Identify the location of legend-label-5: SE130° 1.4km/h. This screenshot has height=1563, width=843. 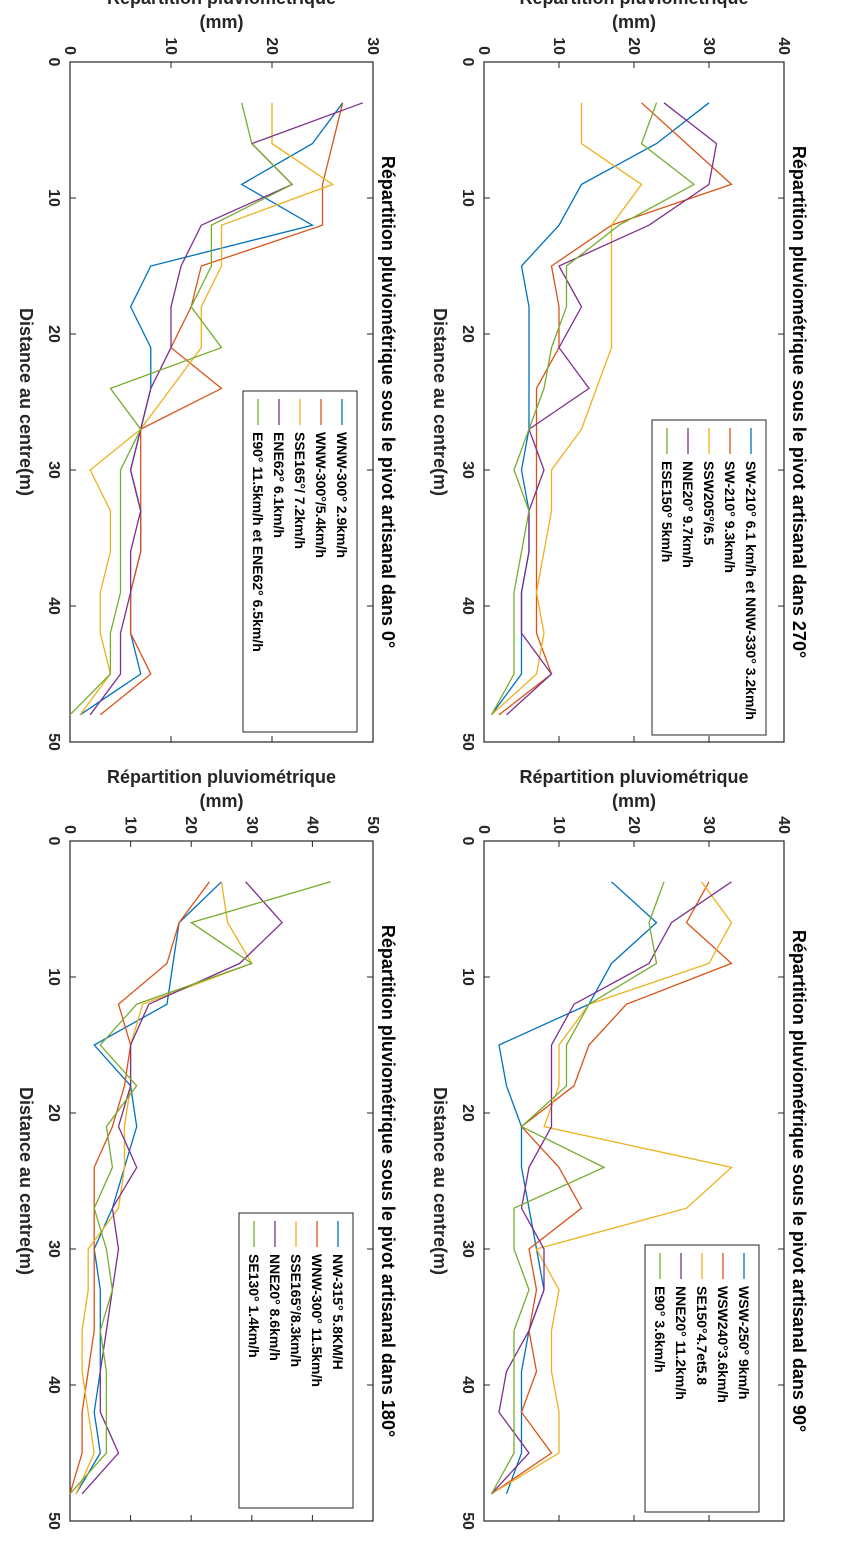
(254, 1306).